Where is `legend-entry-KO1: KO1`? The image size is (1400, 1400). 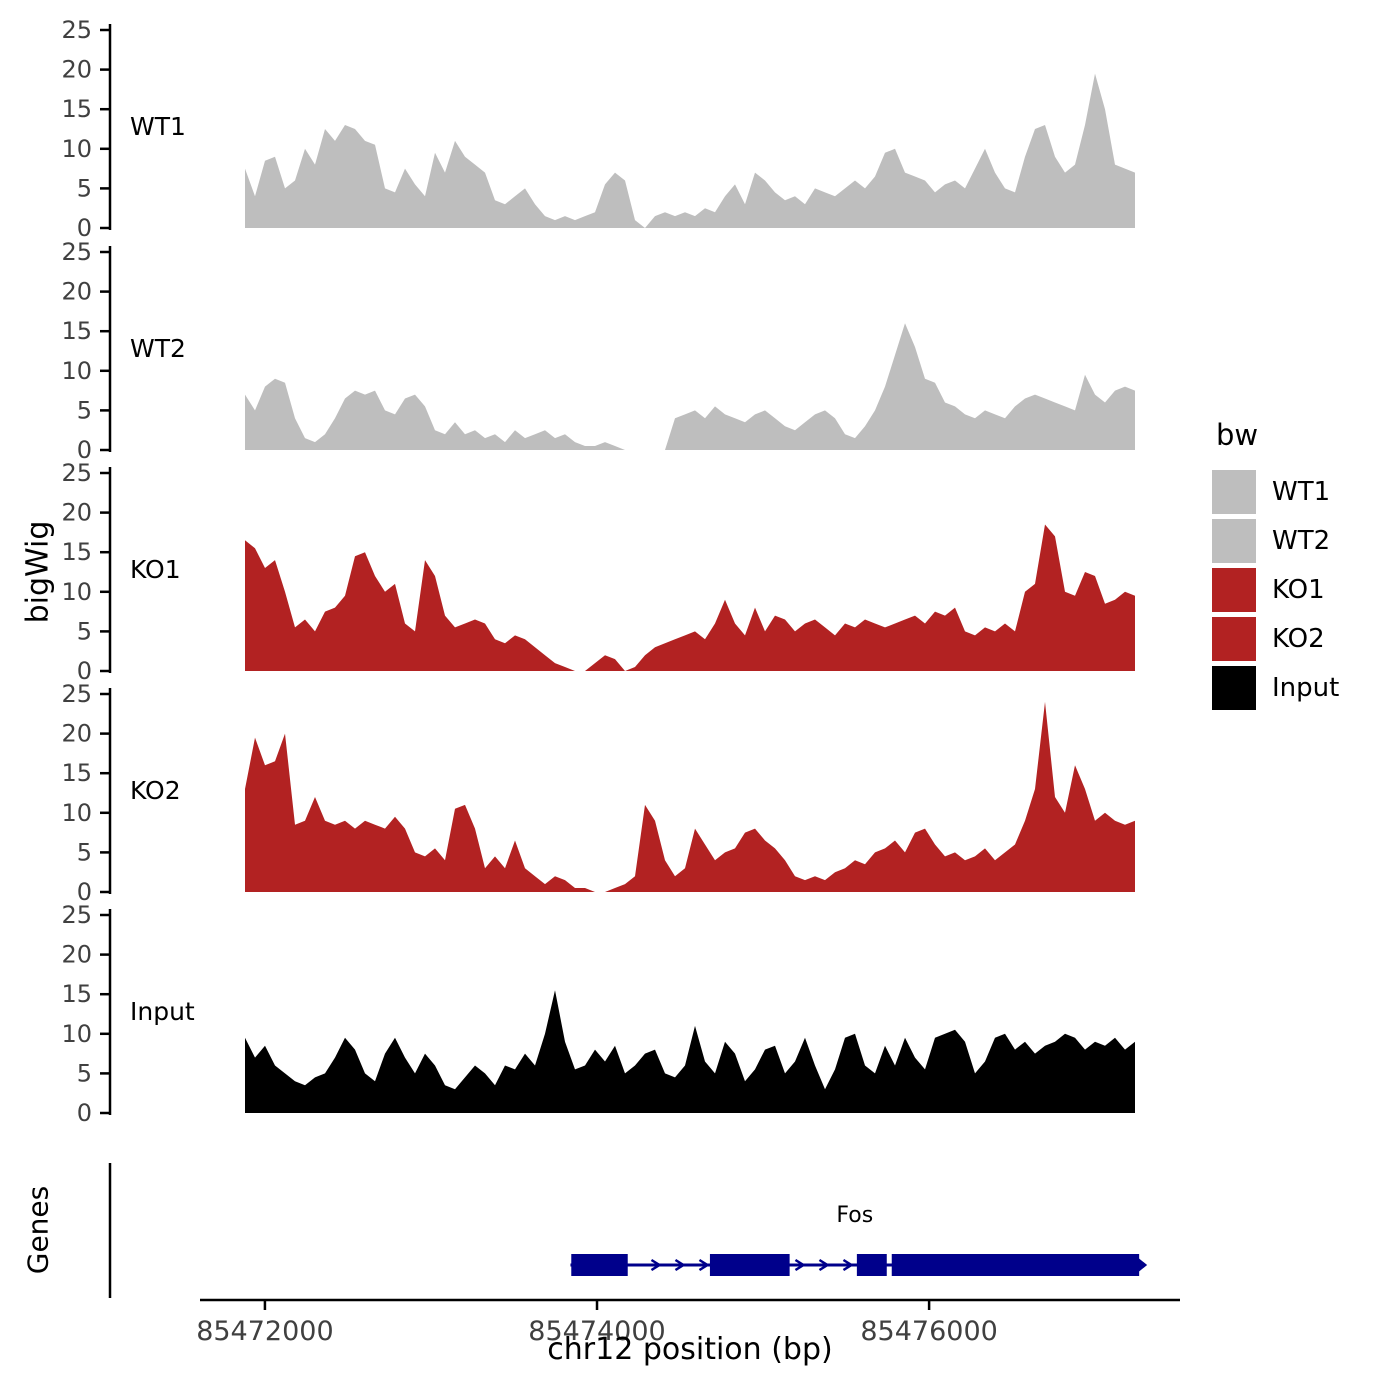 legend-entry-KO1: KO1 is located at coordinates (1275, 590).